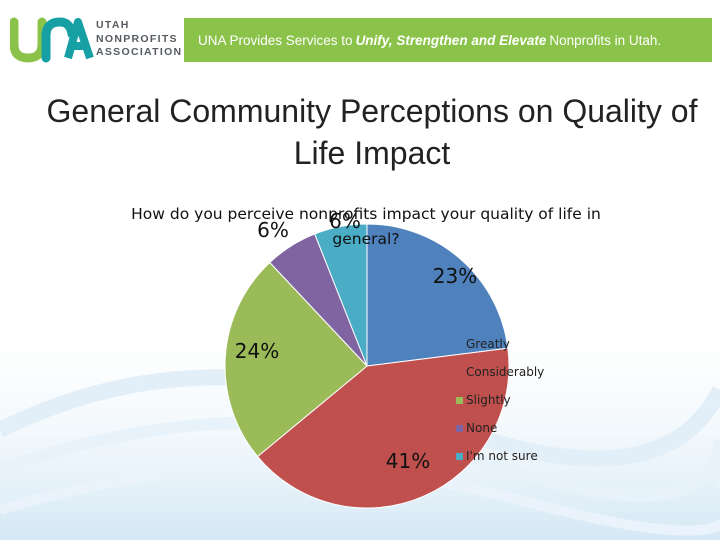 This screenshot has width=720, height=540. Describe the element at coordinates (408, 461) in the screenshot. I see `data-label-considerably: 41%` at that location.